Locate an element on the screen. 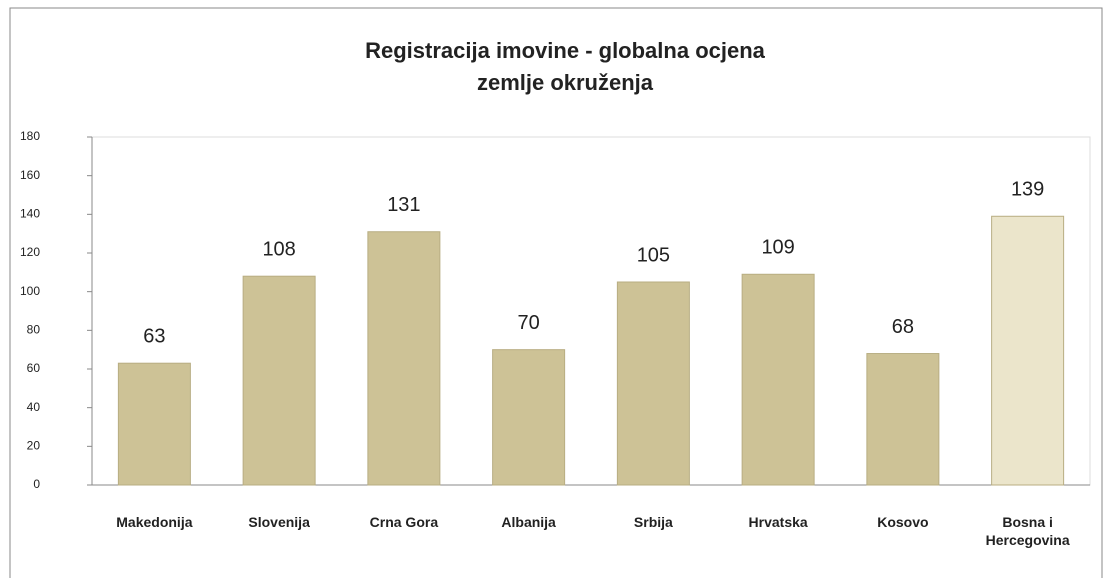  x-tick-label: Hrvatska is located at coordinates (778, 522).